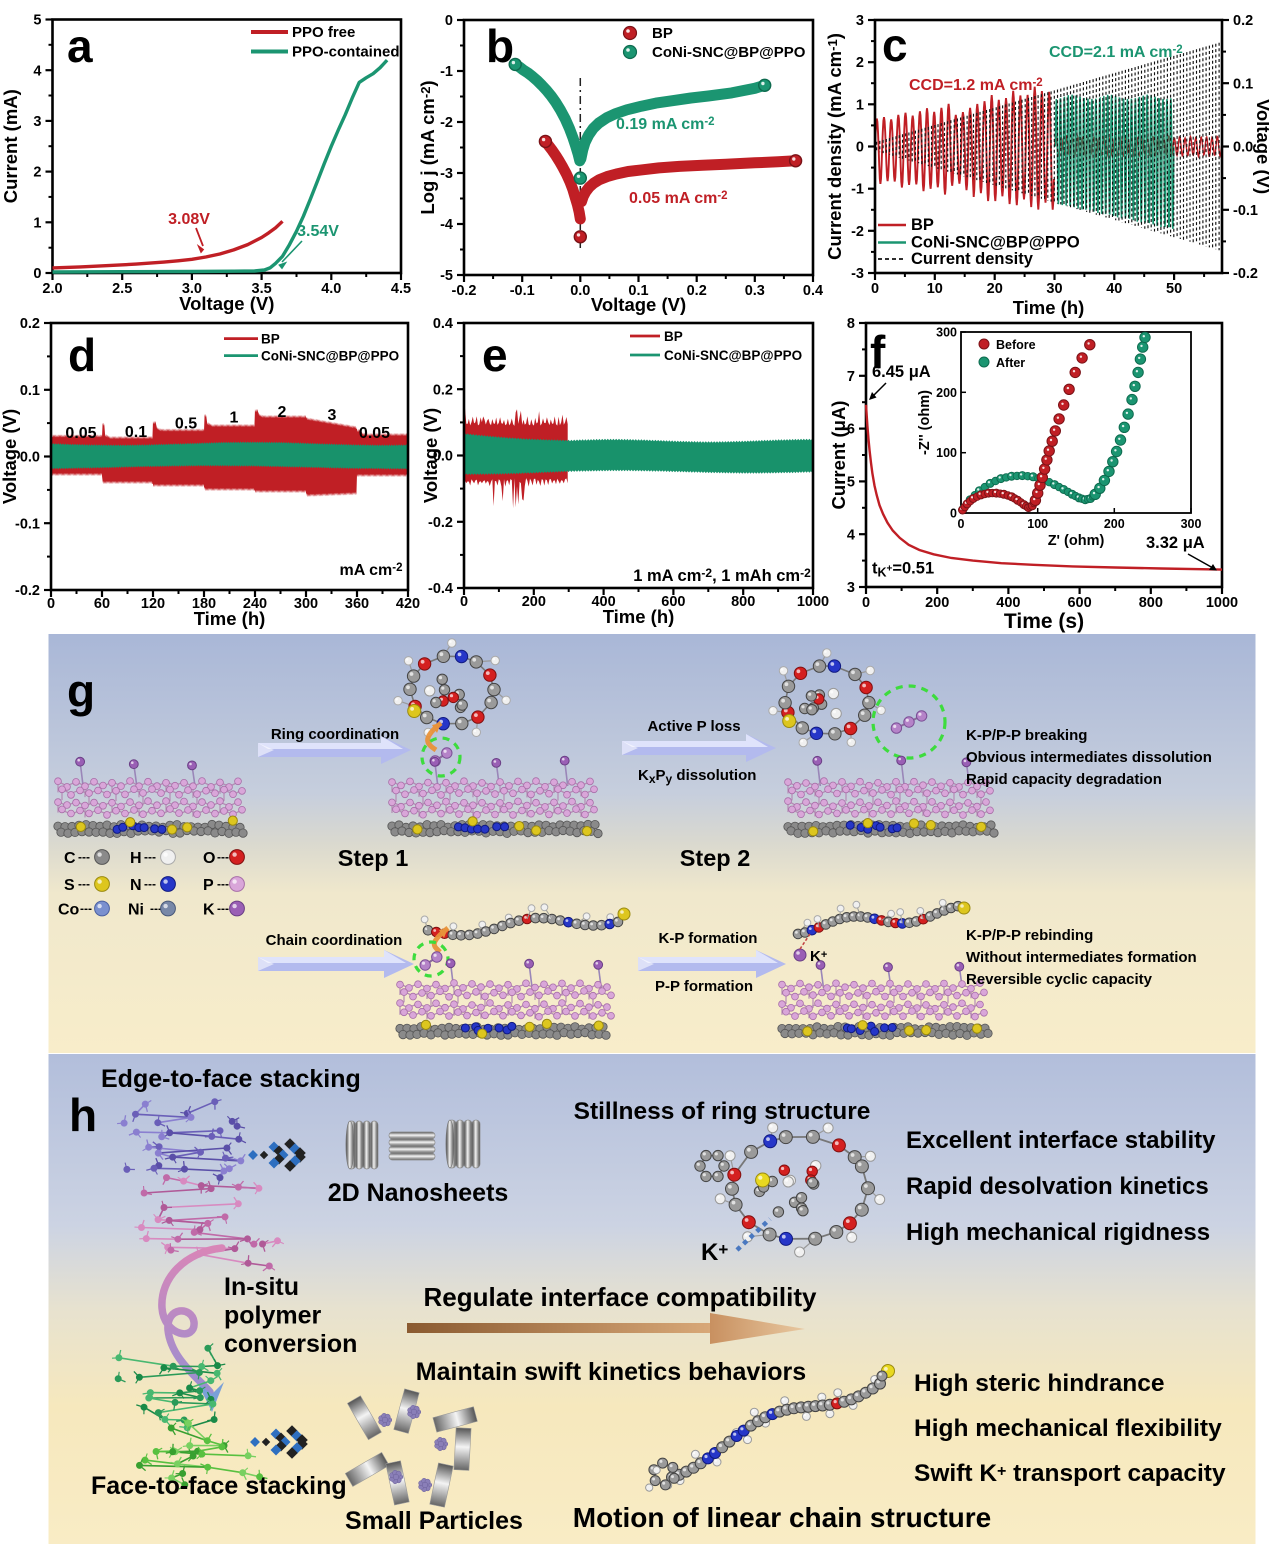  What do you see at coordinates (1068, 1428) in the screenshot?
I see `svg-text: High mechanical flexibility` at bounding box center [1068, 1428].